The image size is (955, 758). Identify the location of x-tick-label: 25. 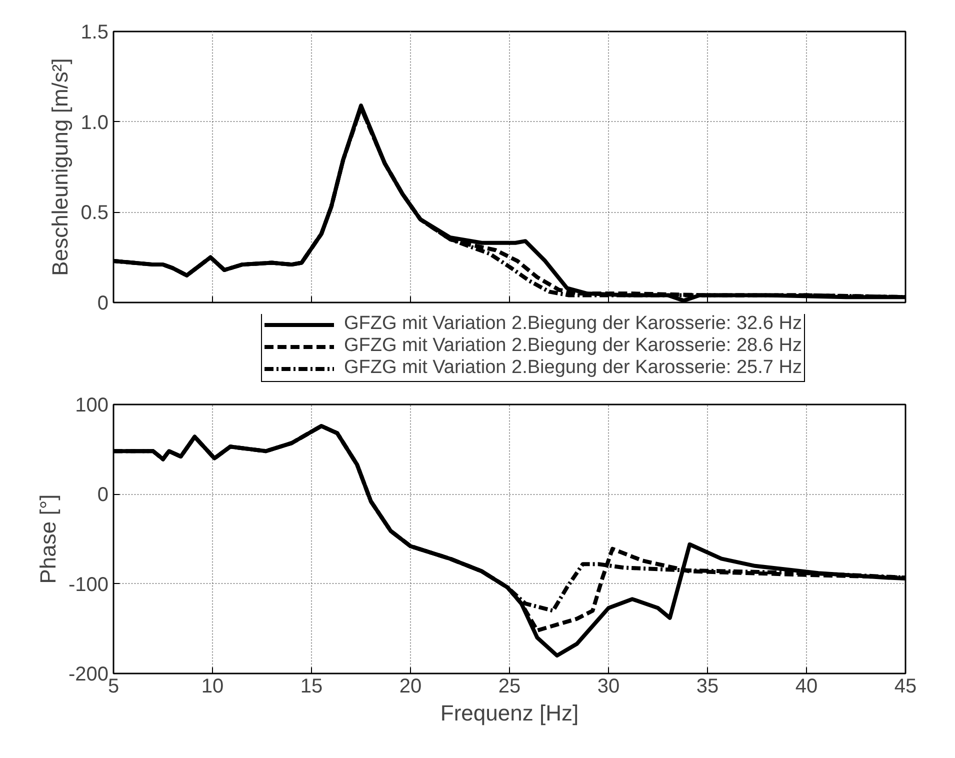
(509, 687).